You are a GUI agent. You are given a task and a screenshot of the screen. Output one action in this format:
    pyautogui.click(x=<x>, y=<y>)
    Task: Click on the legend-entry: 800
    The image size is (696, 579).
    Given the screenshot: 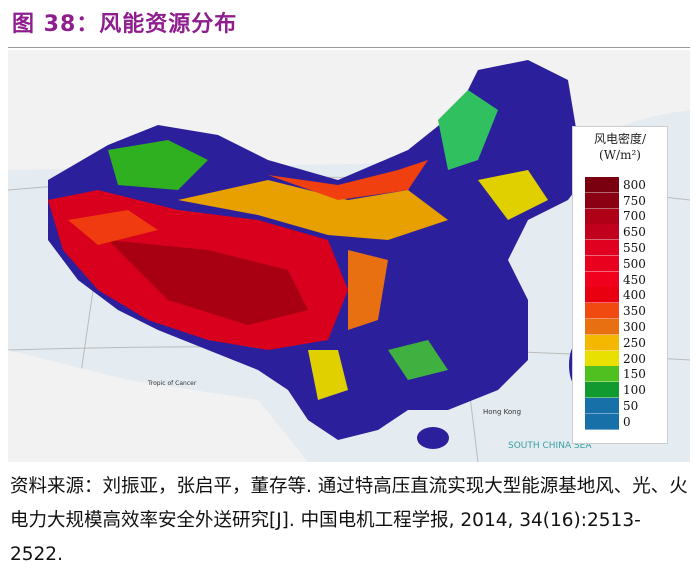 What is the action you would take?
    pyautogui.click(x=615, y=184)
    